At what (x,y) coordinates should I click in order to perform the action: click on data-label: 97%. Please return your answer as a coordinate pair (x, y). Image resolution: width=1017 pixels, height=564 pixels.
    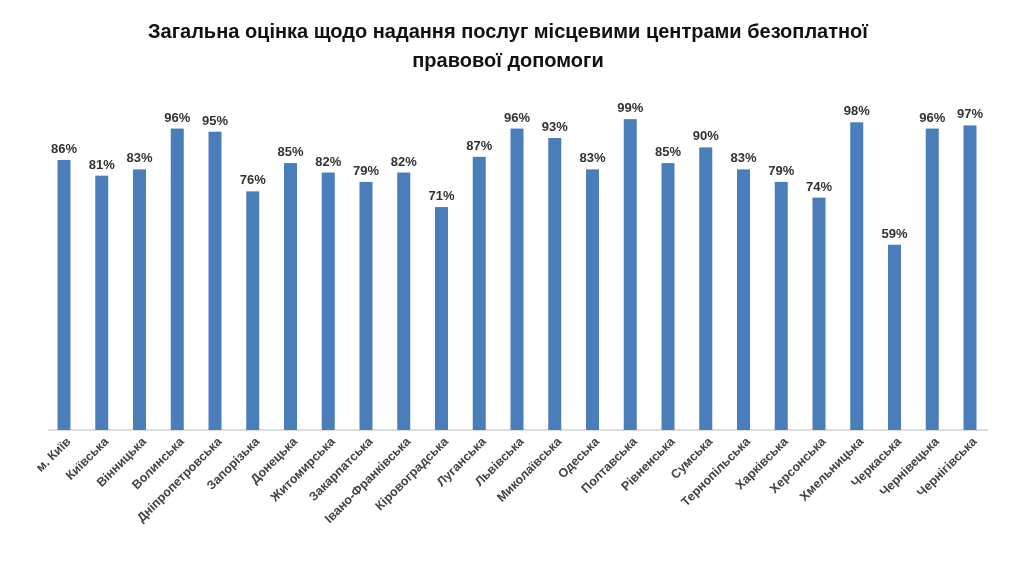
    Looking at the image, I should click on (970, 114).